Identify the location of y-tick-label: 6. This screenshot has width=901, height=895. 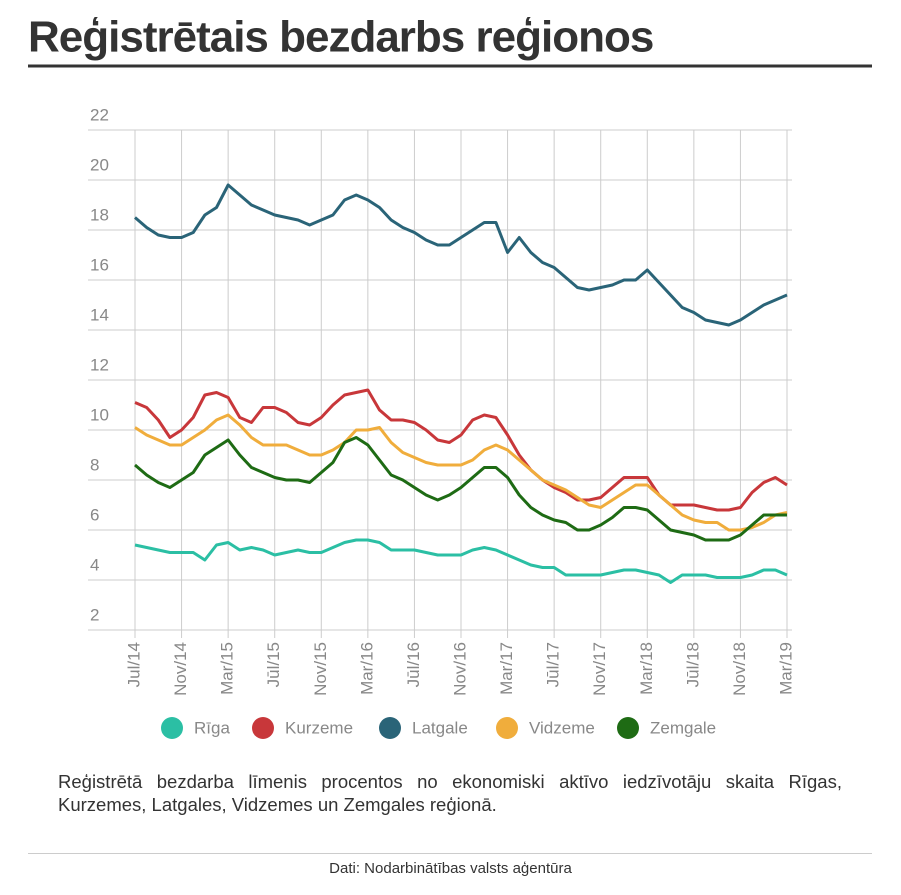
(94, 514).